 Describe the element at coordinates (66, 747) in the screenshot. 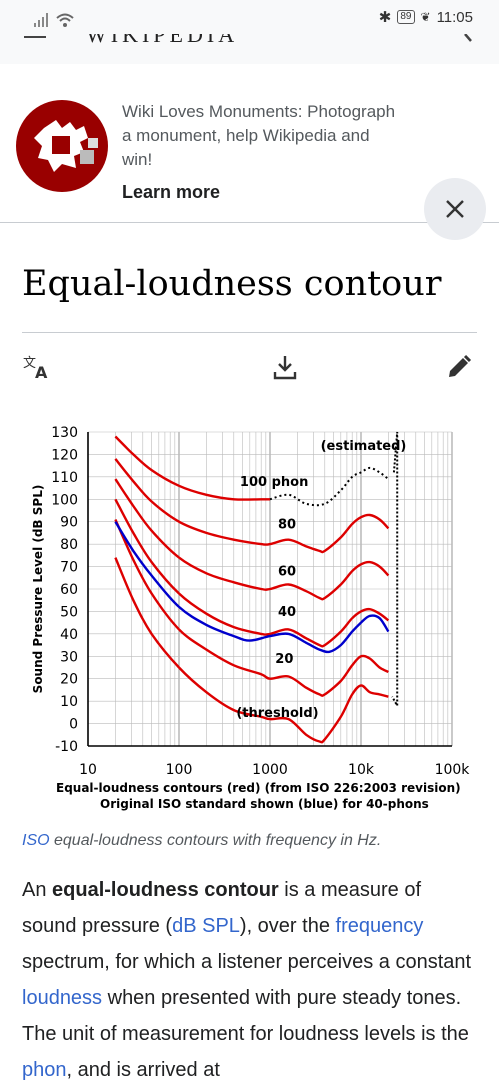

I see `y-tick-label: -10` at that location.